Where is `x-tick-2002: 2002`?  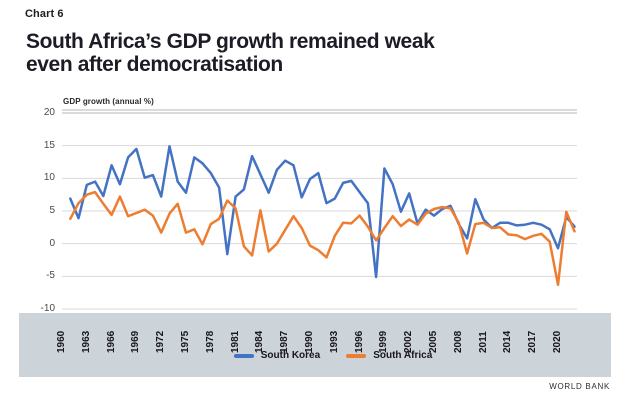 x-tick-2002: 2002 is located at coordinates (409, 341).